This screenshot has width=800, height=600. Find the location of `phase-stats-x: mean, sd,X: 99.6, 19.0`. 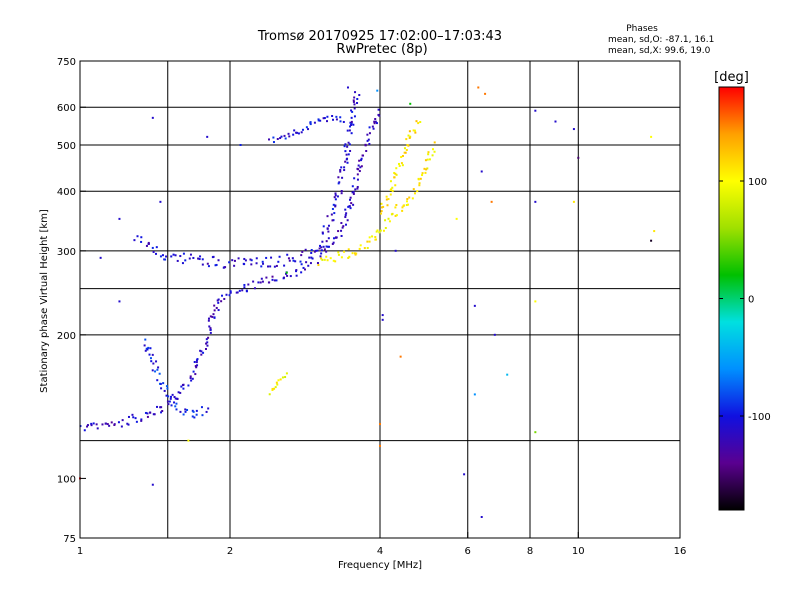

phase-stats-x: mean, sd,X: 99.6, 19.0 is located at coordinates (659, 51).